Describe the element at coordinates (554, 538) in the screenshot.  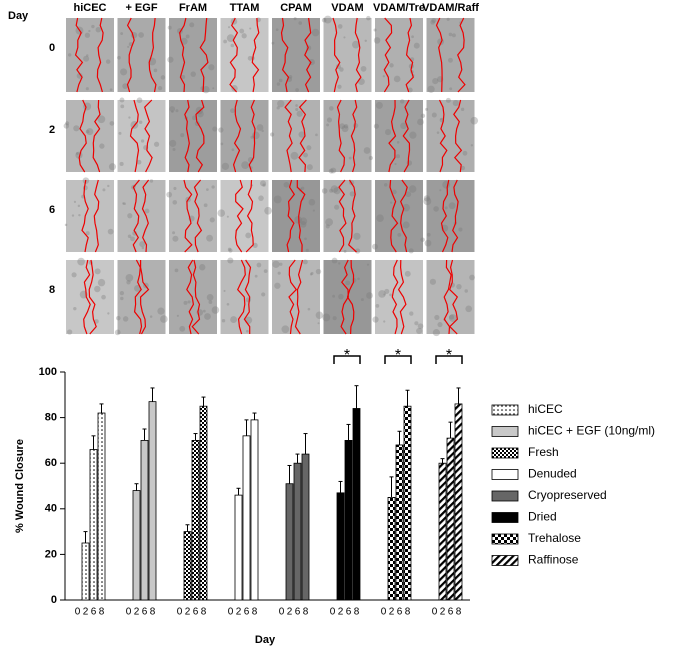
I see `legend-label: Trehalose` at that location.